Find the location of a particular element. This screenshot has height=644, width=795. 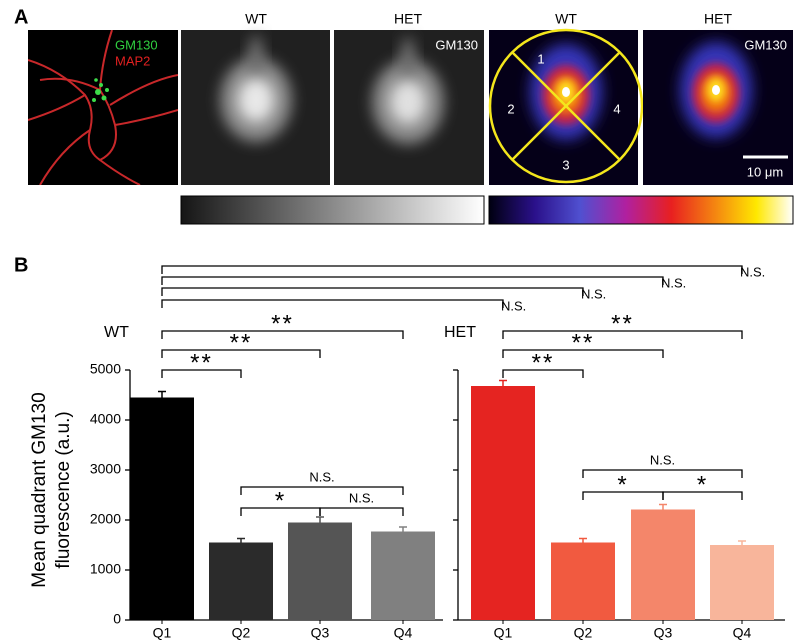

y-tick-label: 2000 is located at coordinates (105, 519).